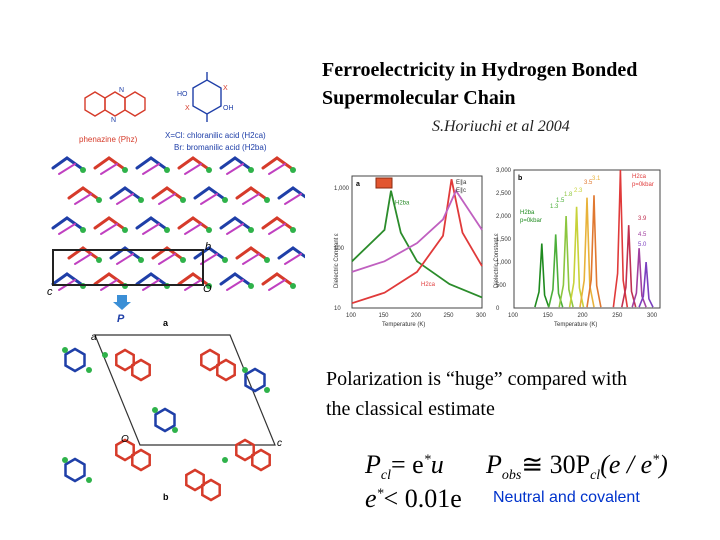 The height and width of the screenshot is (540, 720). What do you see at coordinates (642, 219) in the screenshot?
I see `chart-annotation: 3.9` at bounding box center [642, 219].